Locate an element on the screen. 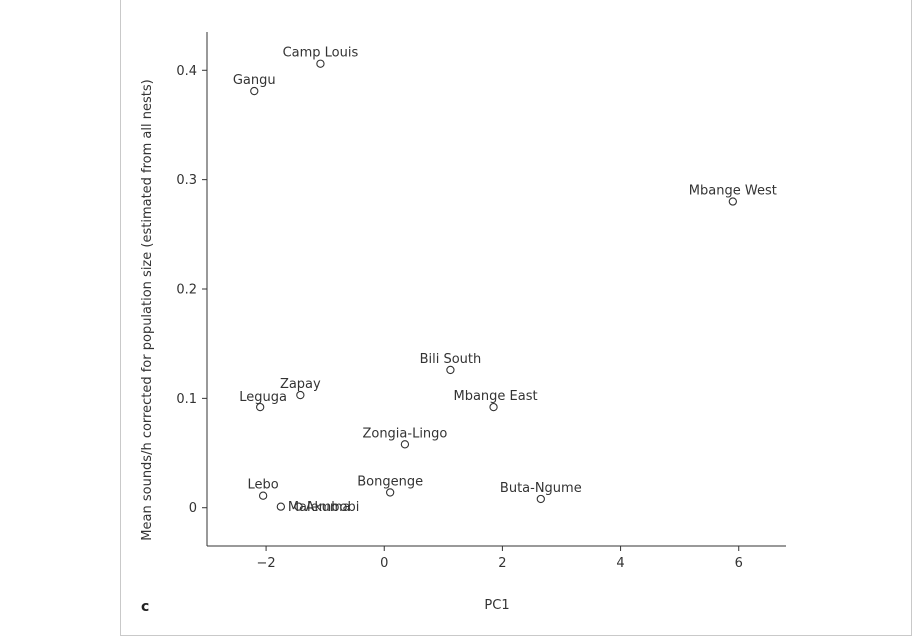 This screenshot has width=913, height=638. point-label: Akuma is located at coordinates (328, 507).